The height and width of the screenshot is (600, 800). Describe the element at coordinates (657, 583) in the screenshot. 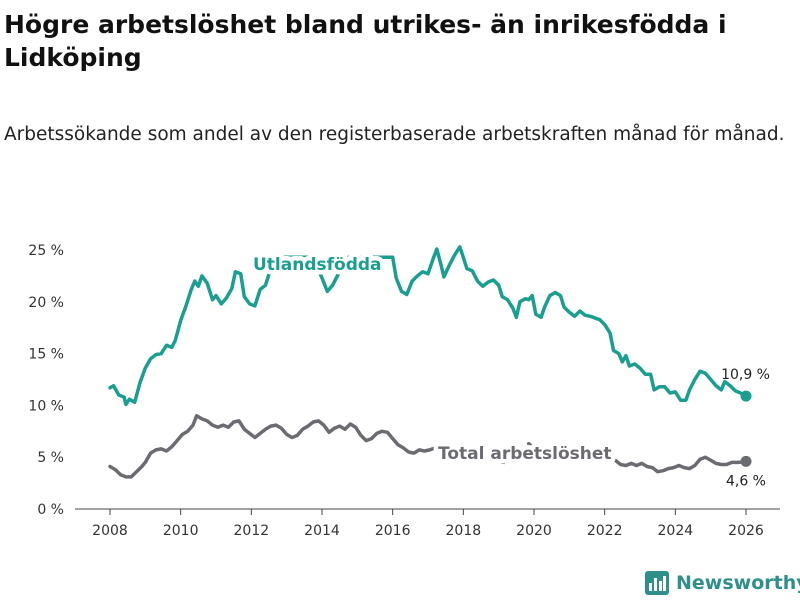

I see `newsworthy-logo-icon` at that location.